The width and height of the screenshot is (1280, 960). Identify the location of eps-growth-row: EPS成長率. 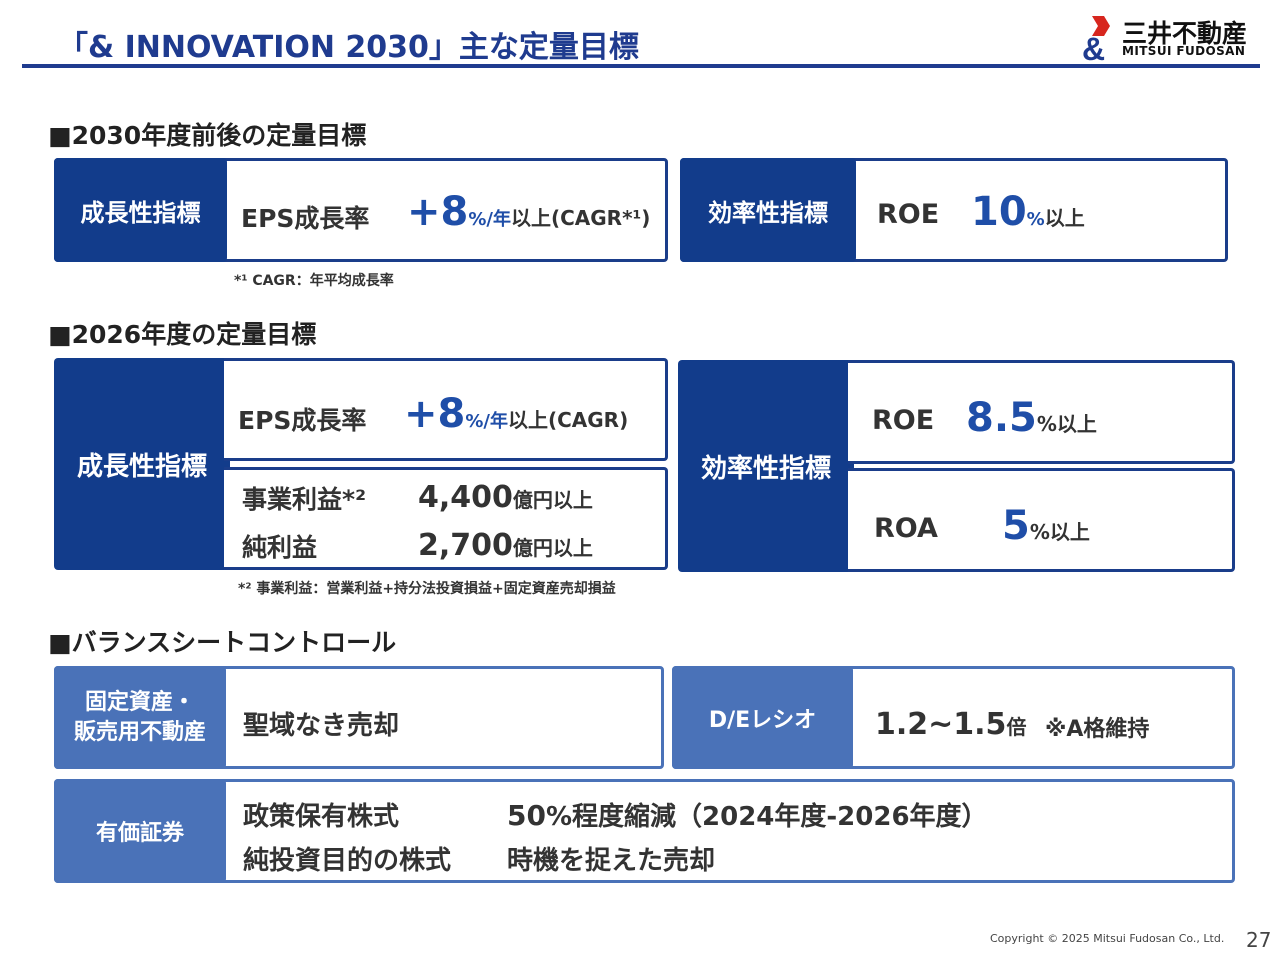
(305, 217).